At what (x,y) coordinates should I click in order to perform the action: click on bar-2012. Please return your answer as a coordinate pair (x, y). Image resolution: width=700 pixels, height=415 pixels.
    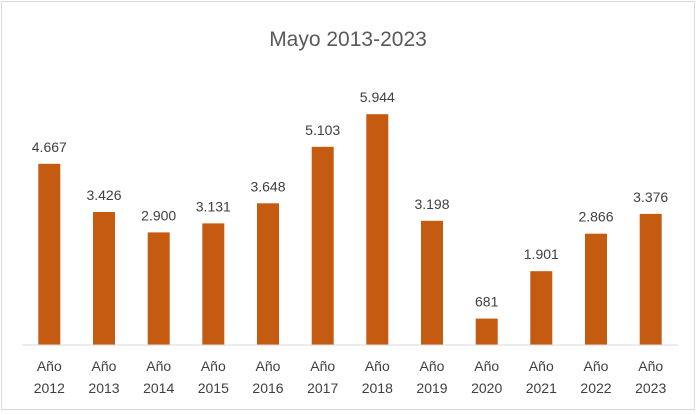
    Looking at the image, I should click on (49, 254).